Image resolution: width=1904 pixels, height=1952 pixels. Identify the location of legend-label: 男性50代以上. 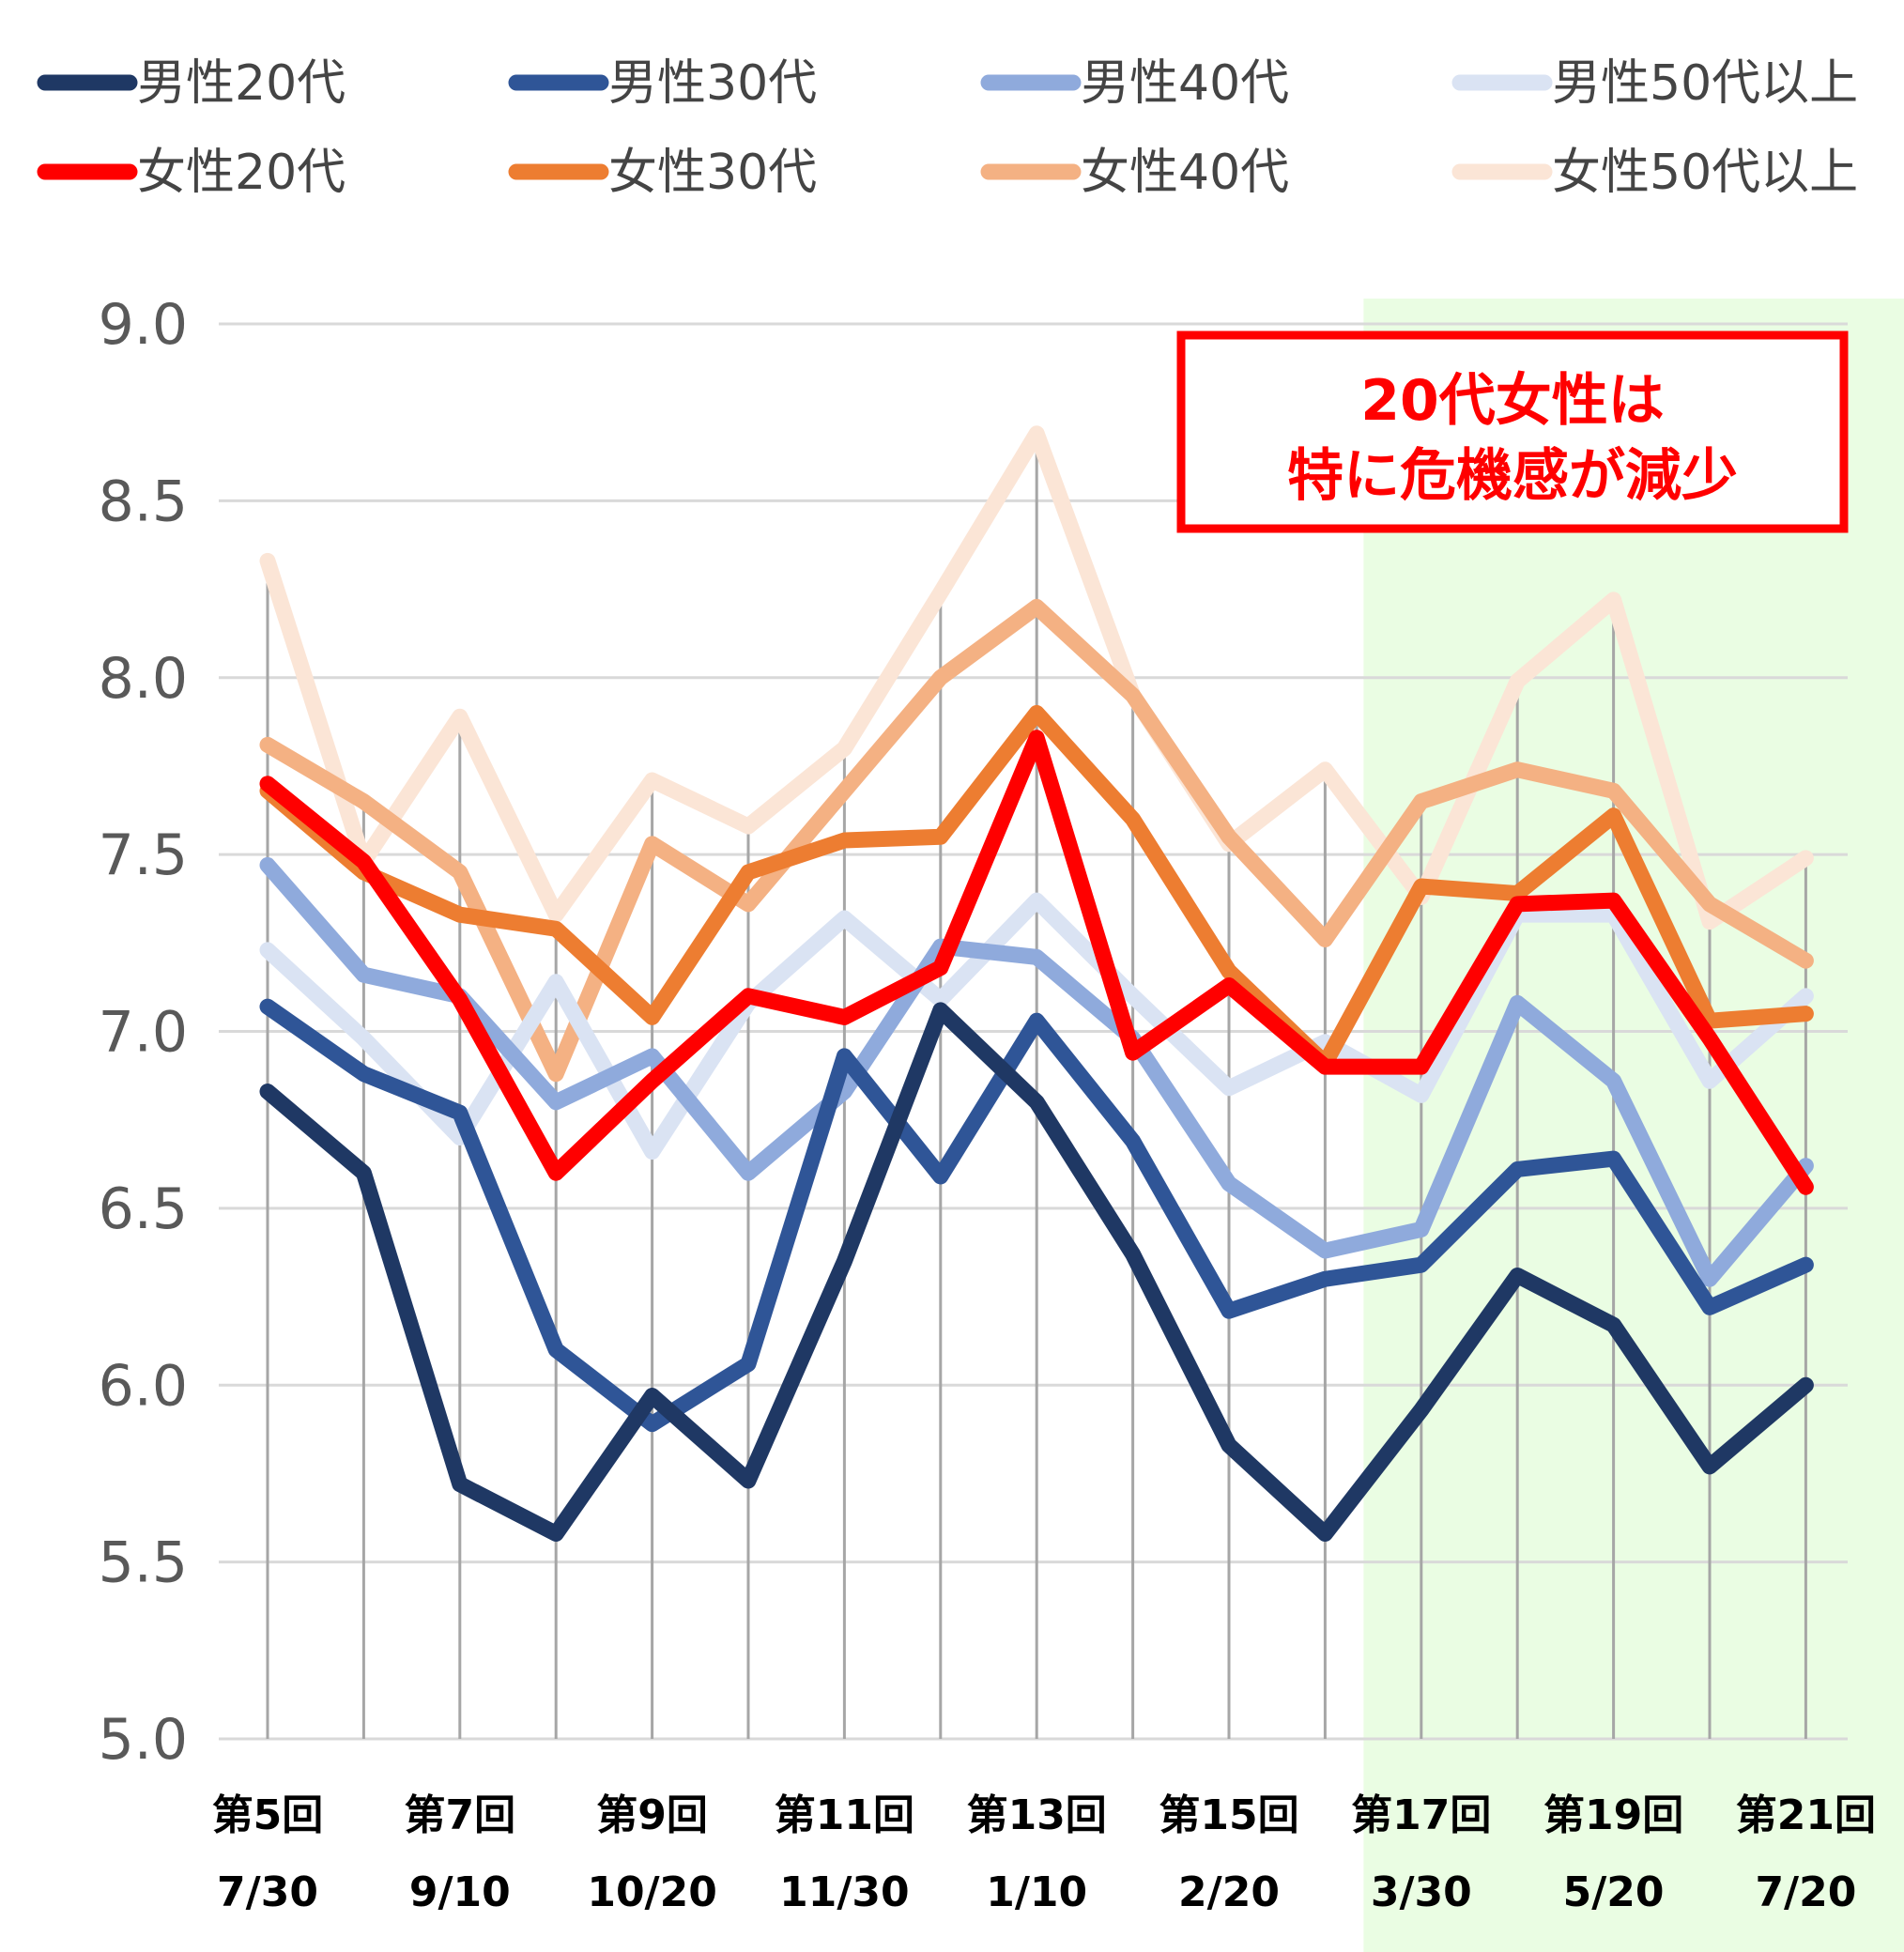
(1705, 83).